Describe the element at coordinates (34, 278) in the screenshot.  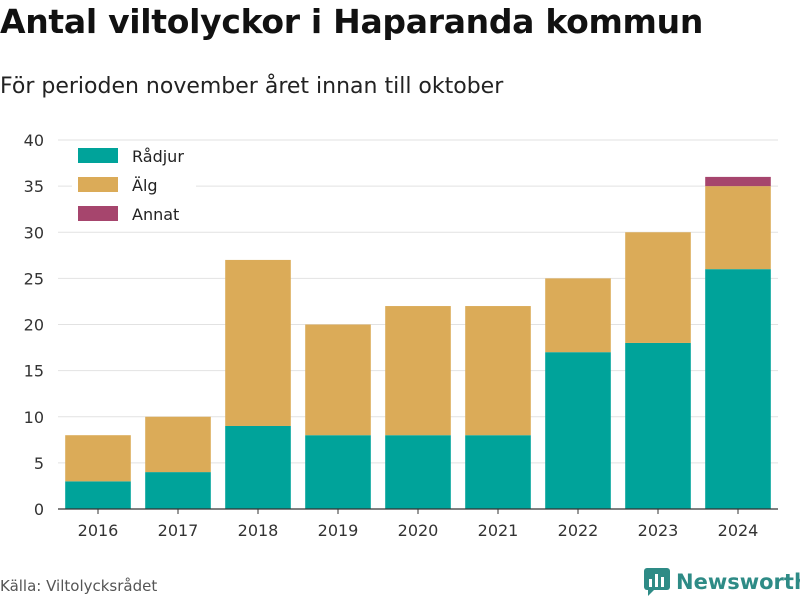
I see `y-tick-label: 25` at that location.